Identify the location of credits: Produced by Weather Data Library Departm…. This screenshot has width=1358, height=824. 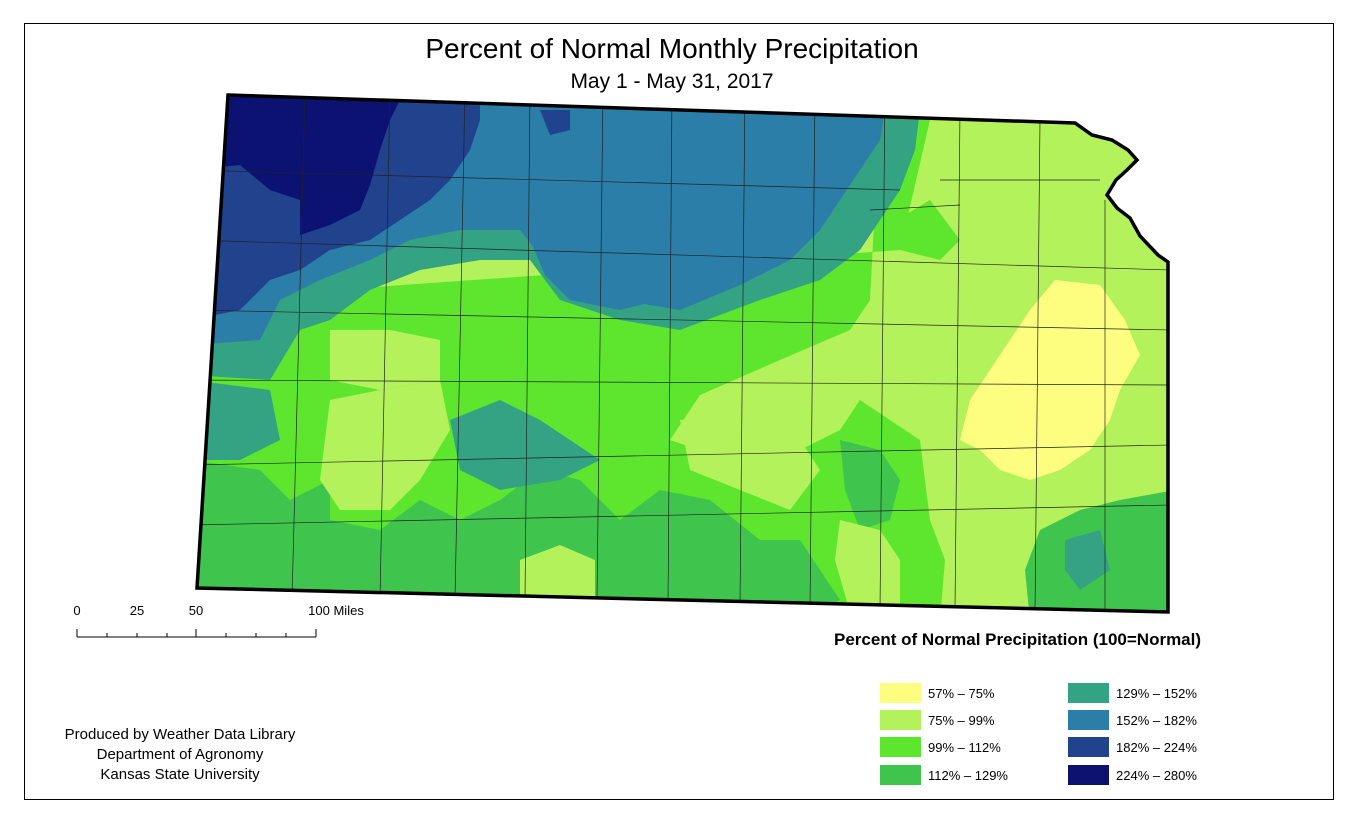
(180, 755).